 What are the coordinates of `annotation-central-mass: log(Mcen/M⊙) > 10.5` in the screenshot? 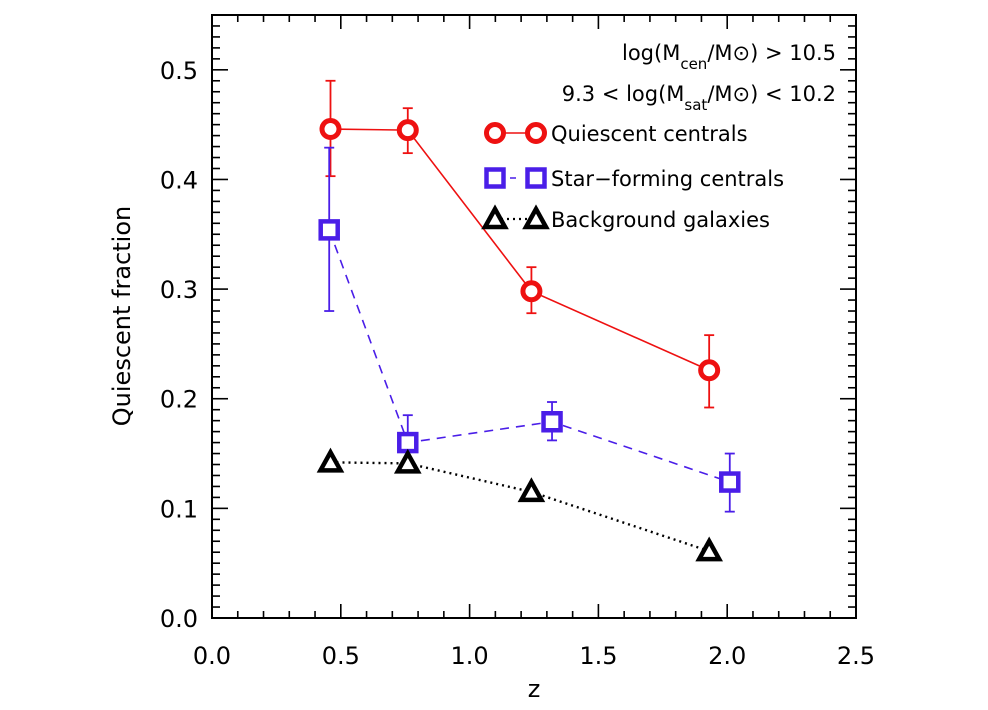 It's located at (729, 57).